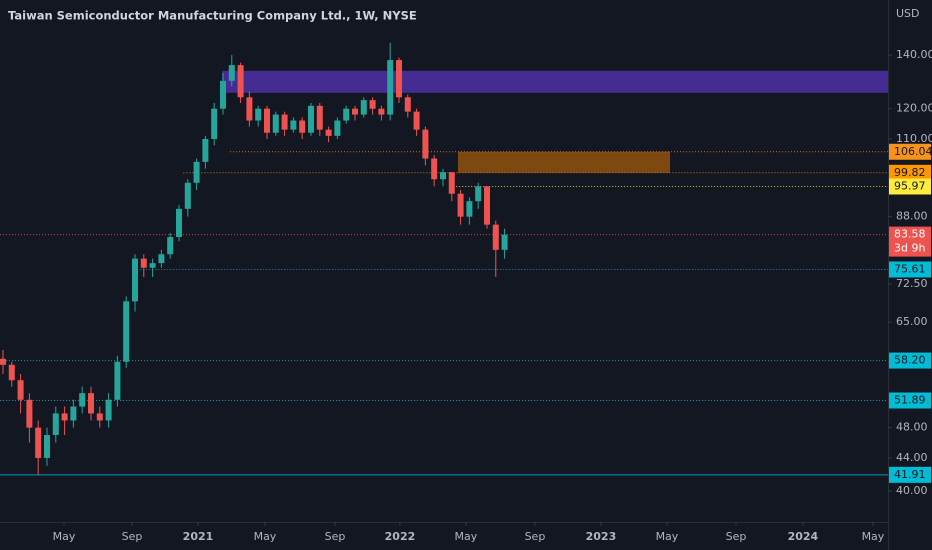  I want to click on price-label: 95.97, so click(910, 185).